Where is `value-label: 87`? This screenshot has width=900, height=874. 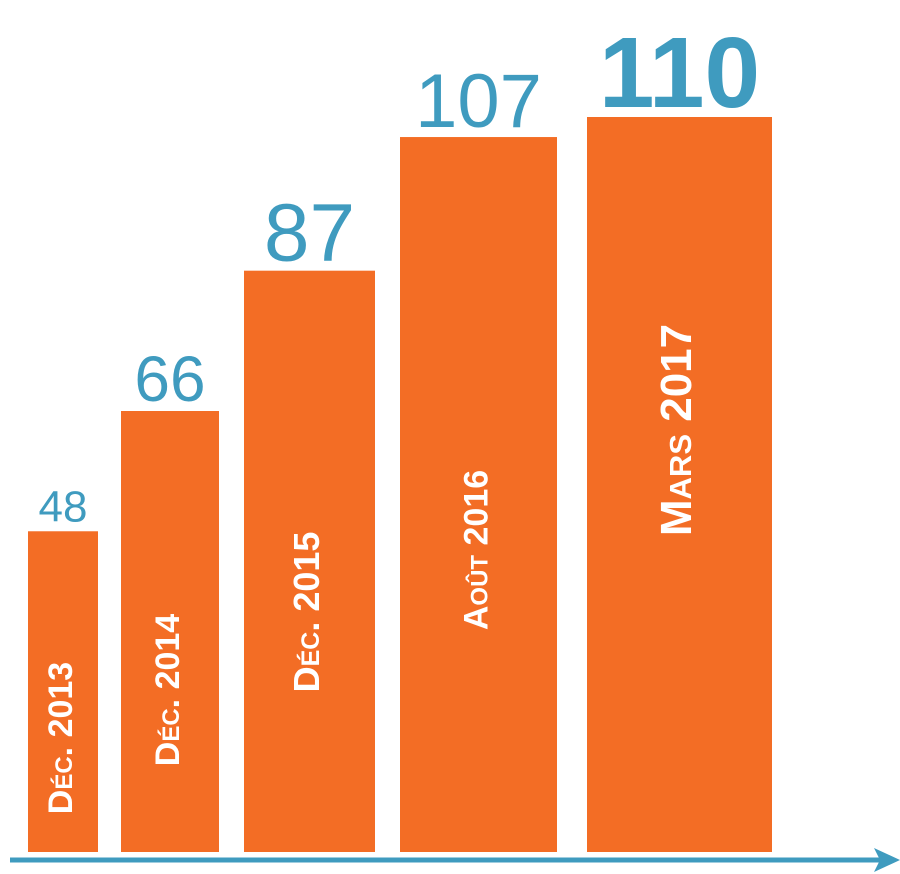 value-label: 87 is located at coordinates (309, 233).